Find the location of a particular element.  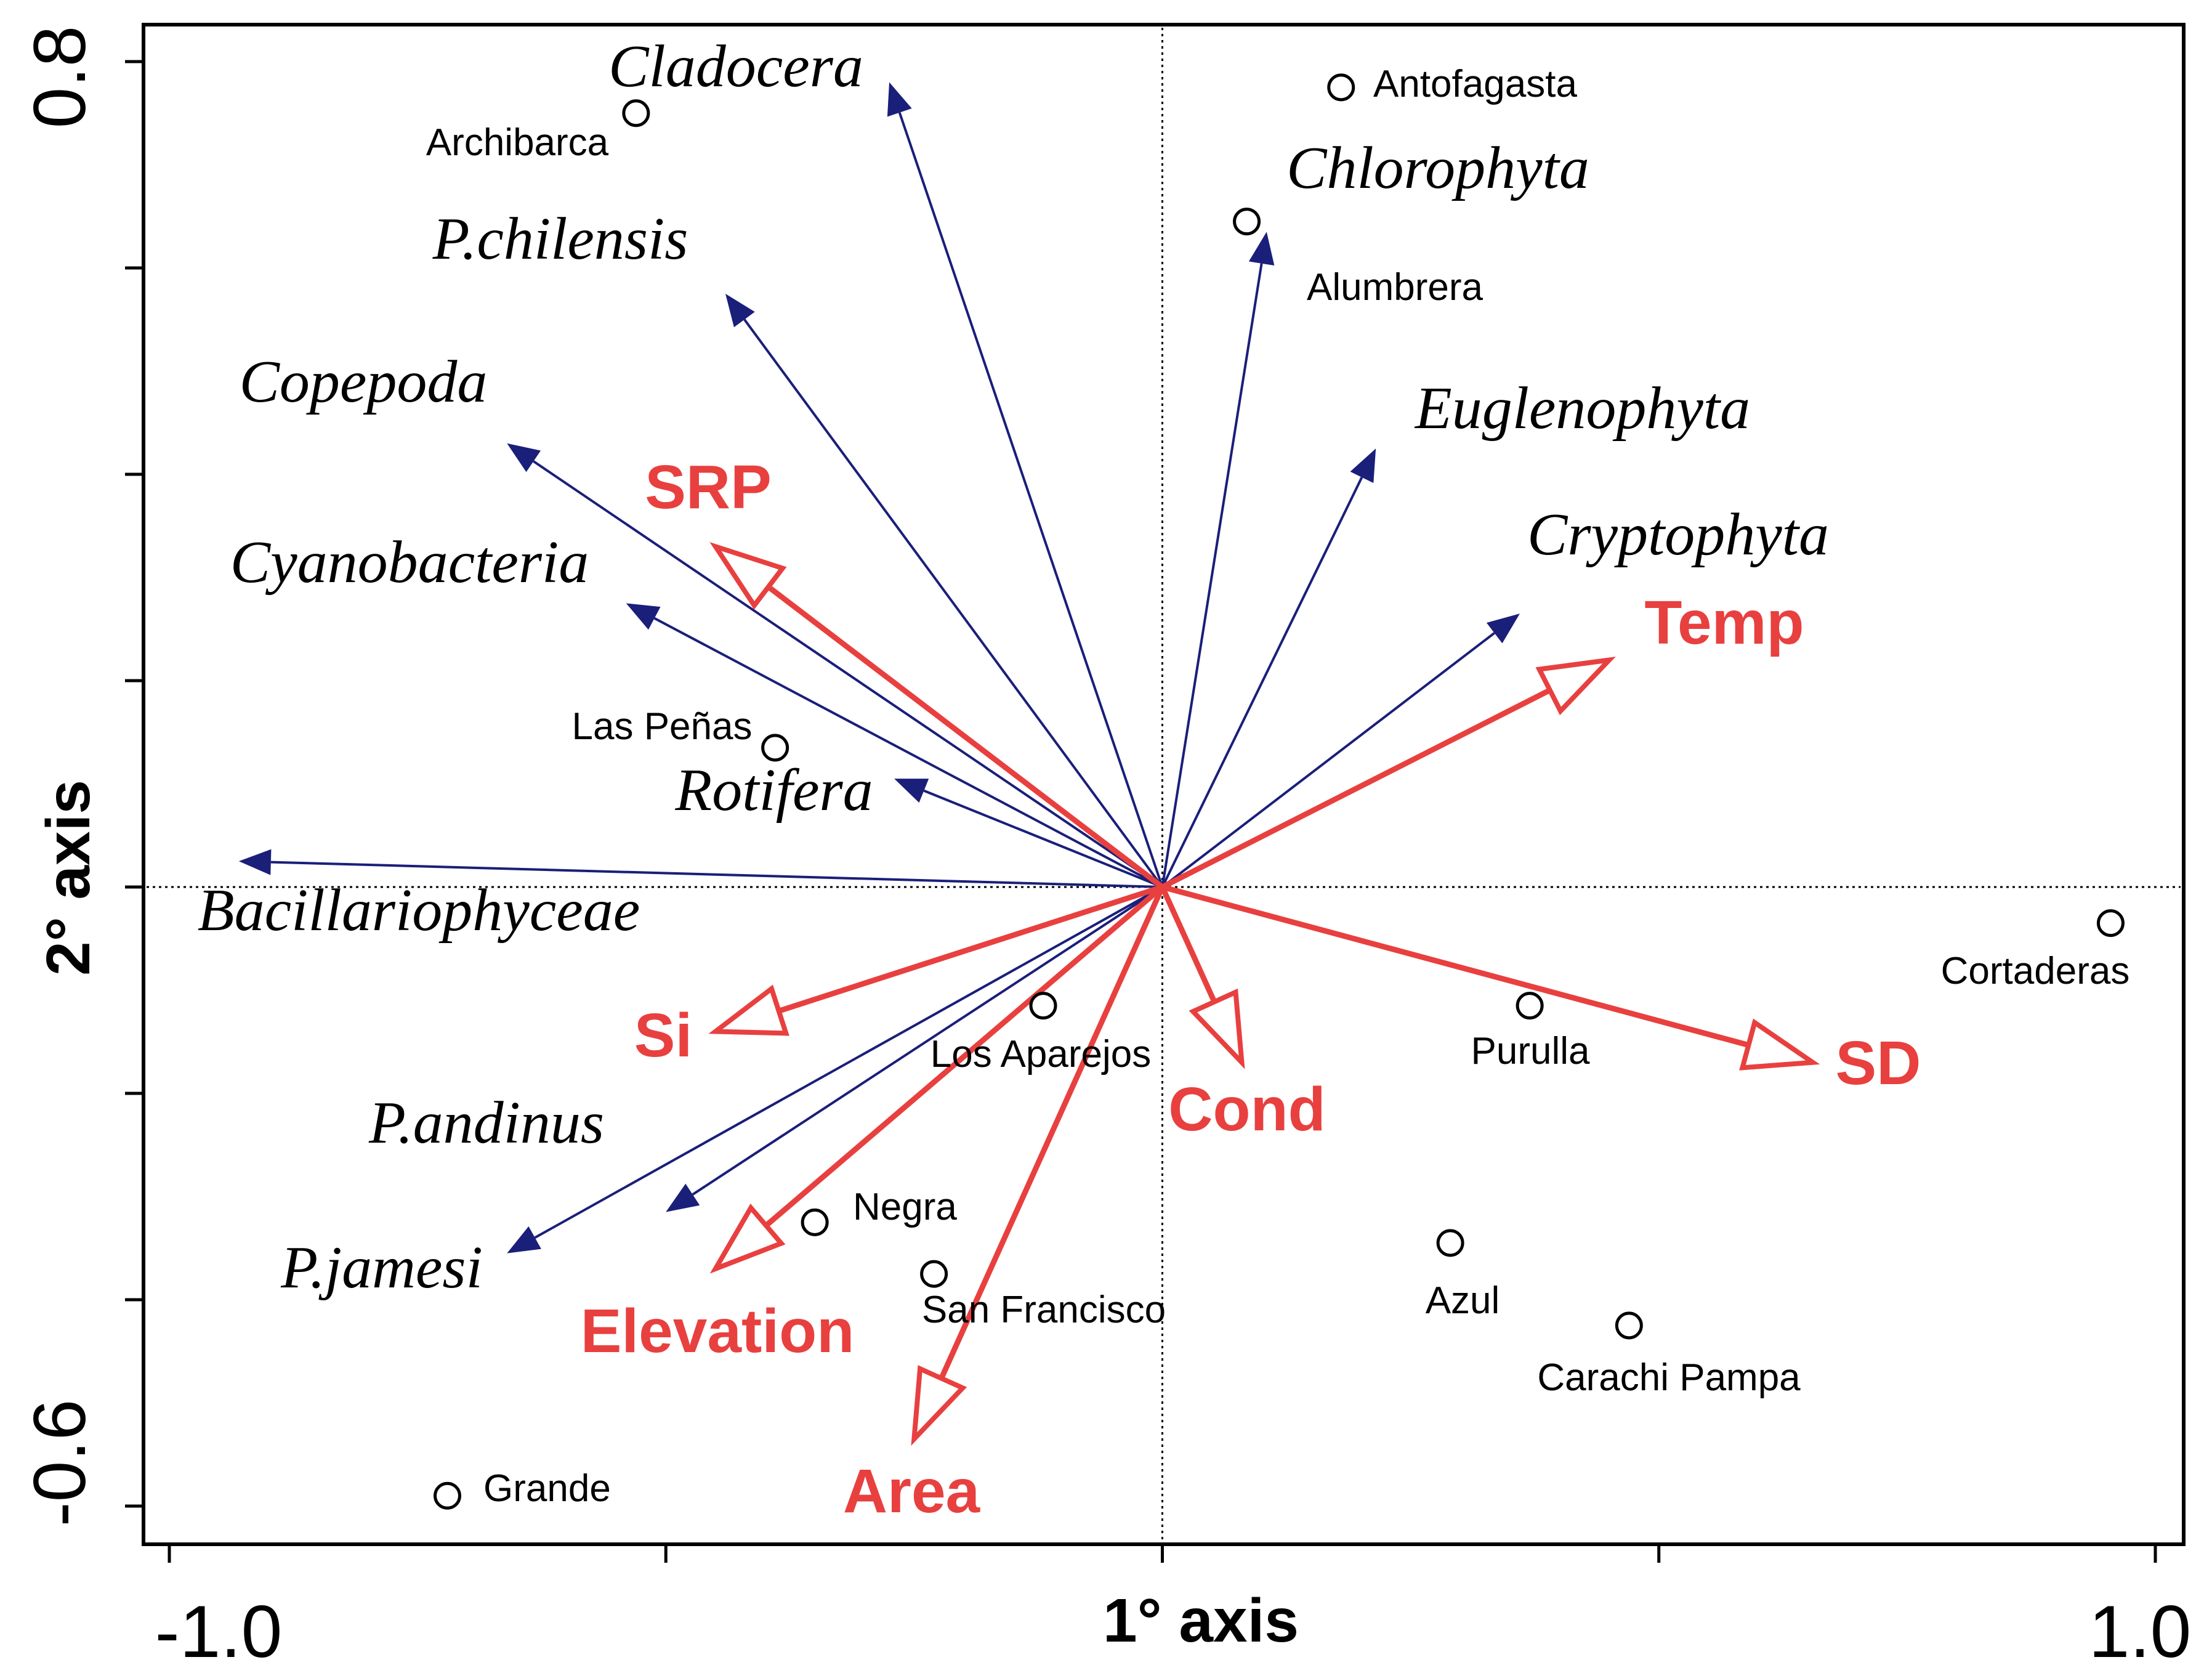

species-arrowhead-p-chilensis is located at coordinates (740, 310).